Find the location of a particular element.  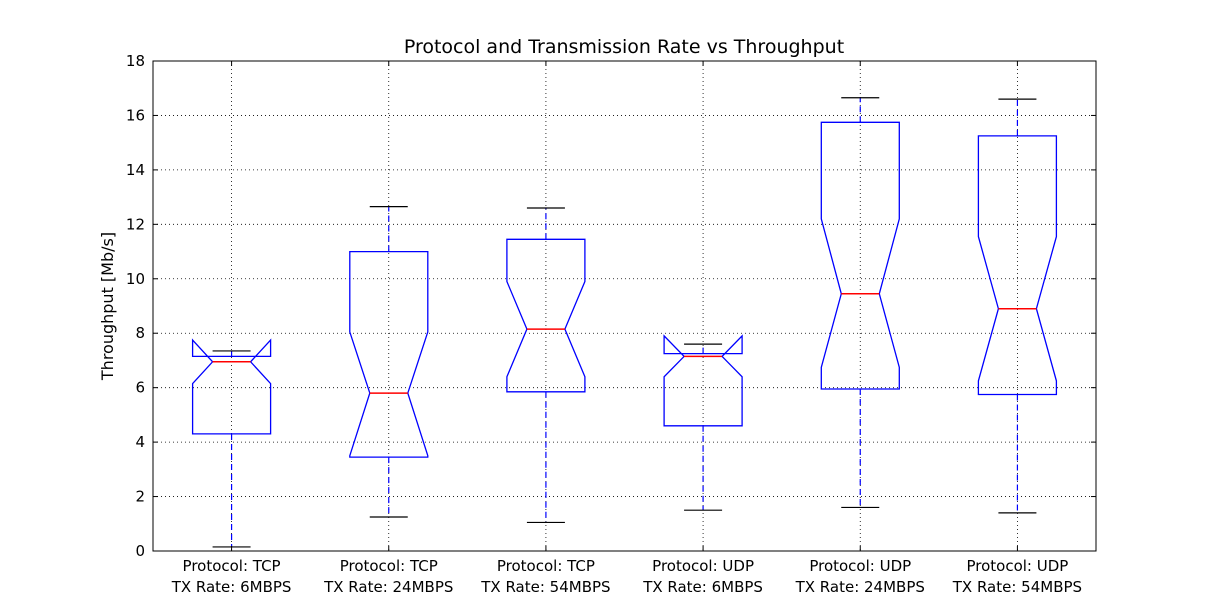

y-tick-label: 6 is located at coordinates (140, 388).